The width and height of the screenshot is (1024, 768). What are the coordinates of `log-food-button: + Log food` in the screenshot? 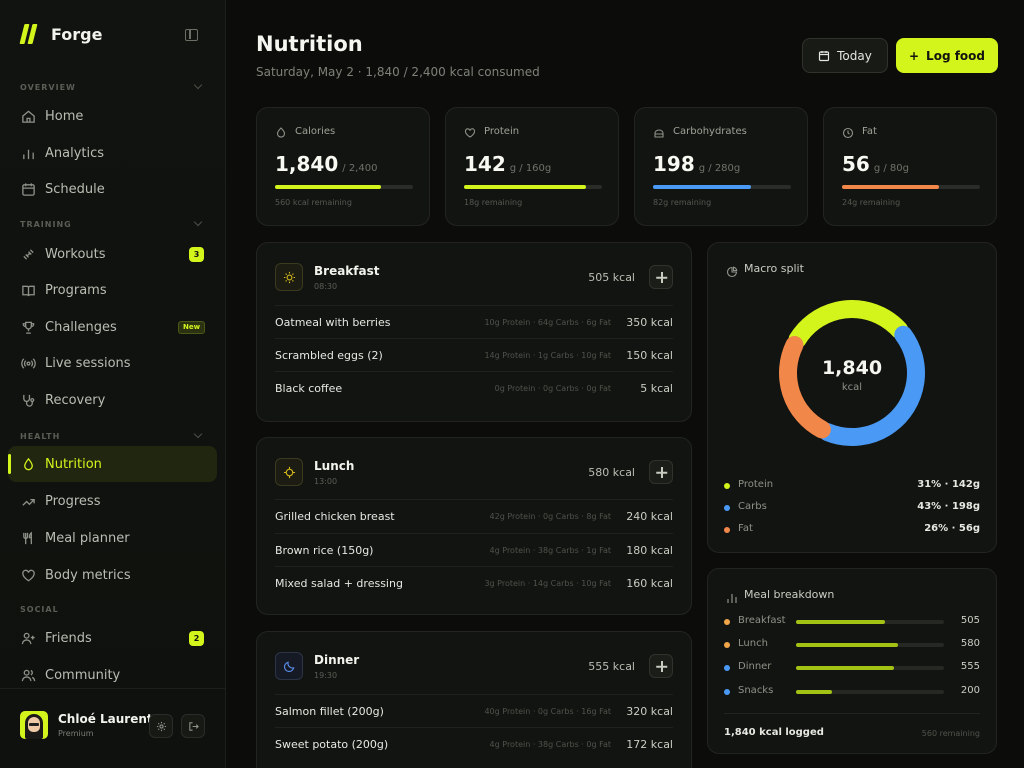 It's located at (947, 55).